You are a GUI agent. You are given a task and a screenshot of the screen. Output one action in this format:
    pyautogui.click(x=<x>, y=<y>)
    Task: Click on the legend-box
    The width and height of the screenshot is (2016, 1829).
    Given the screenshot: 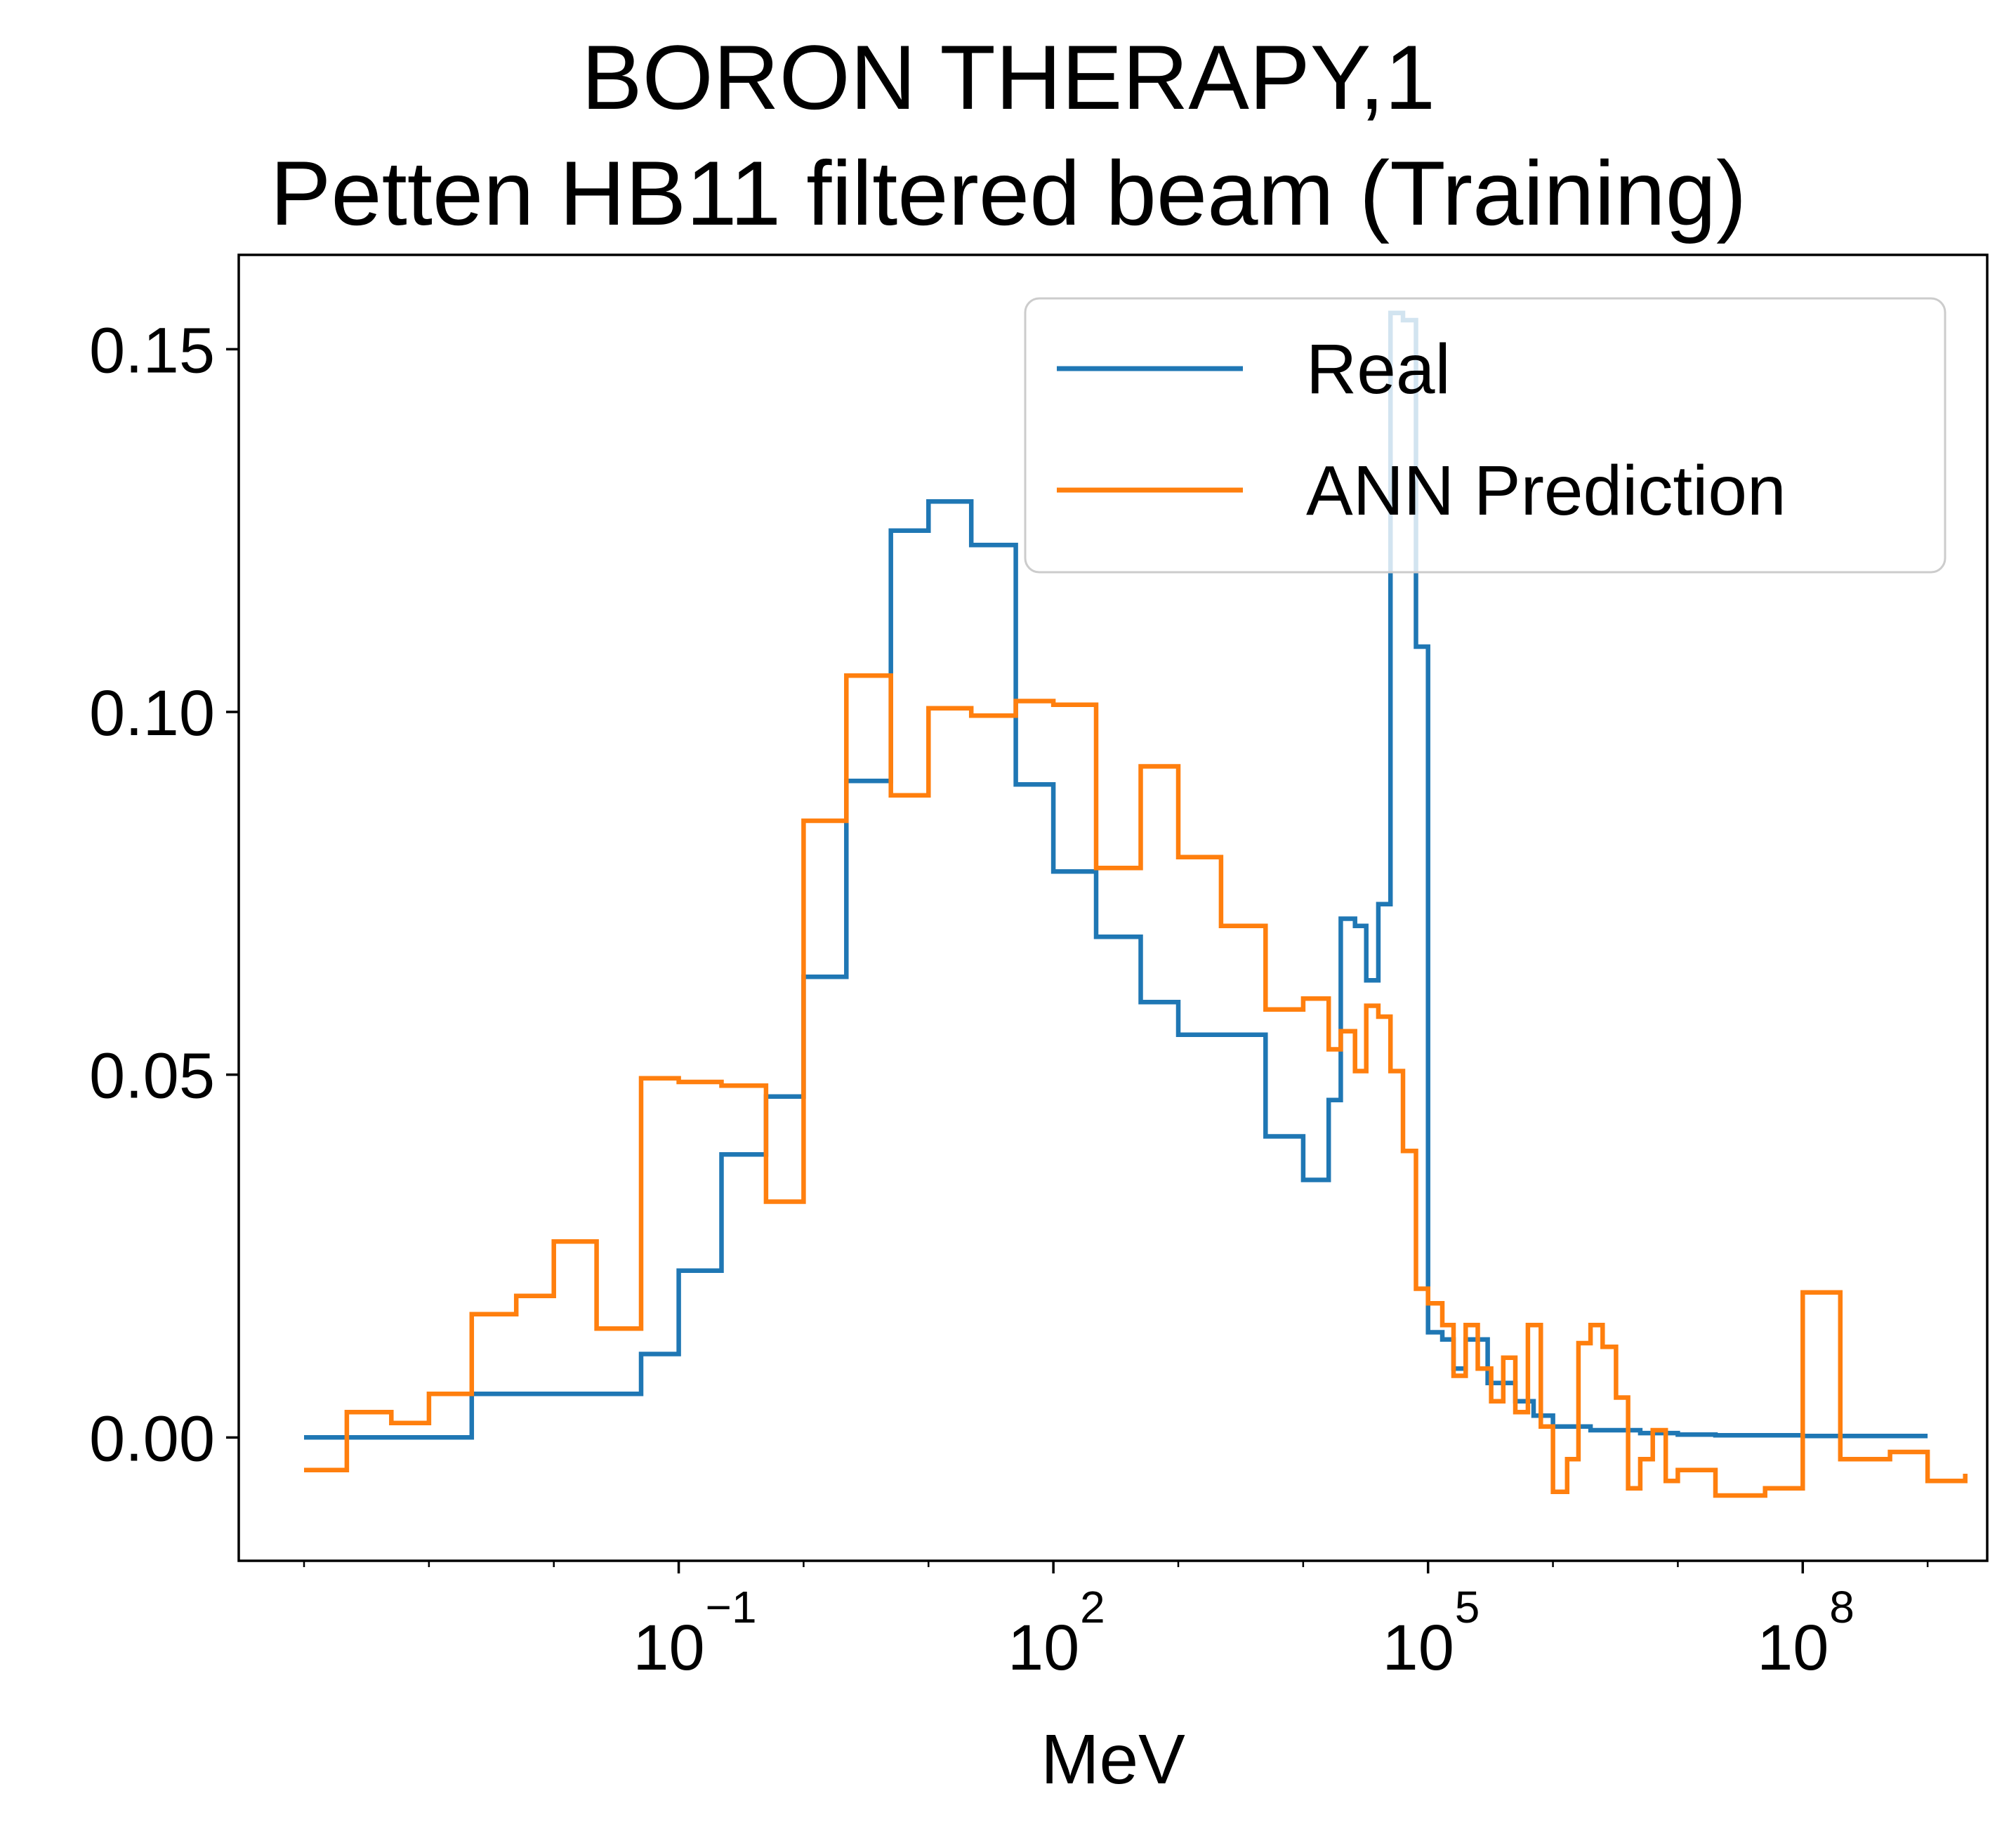 What is the action you would take?
    pyautogui.click(x=1485, y=435)
    